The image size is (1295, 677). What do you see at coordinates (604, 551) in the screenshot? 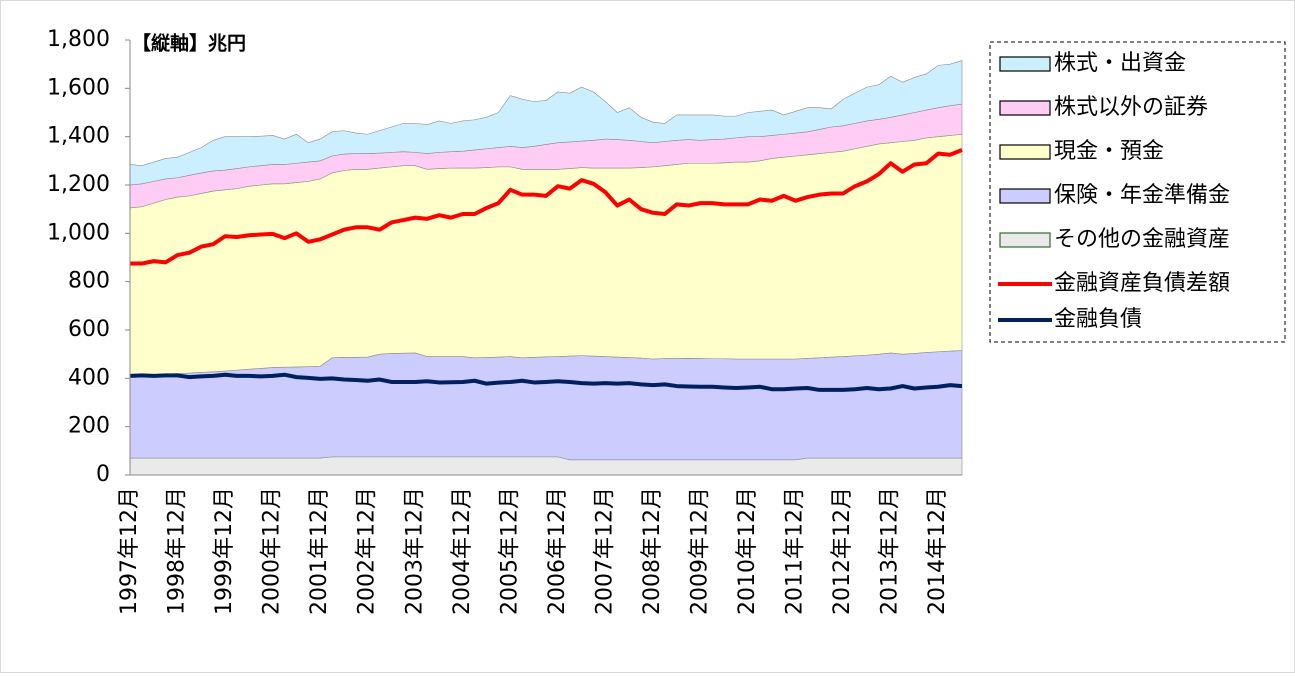
I see `x-tick-label: 2007年12月` at bounding box center [604, 551].